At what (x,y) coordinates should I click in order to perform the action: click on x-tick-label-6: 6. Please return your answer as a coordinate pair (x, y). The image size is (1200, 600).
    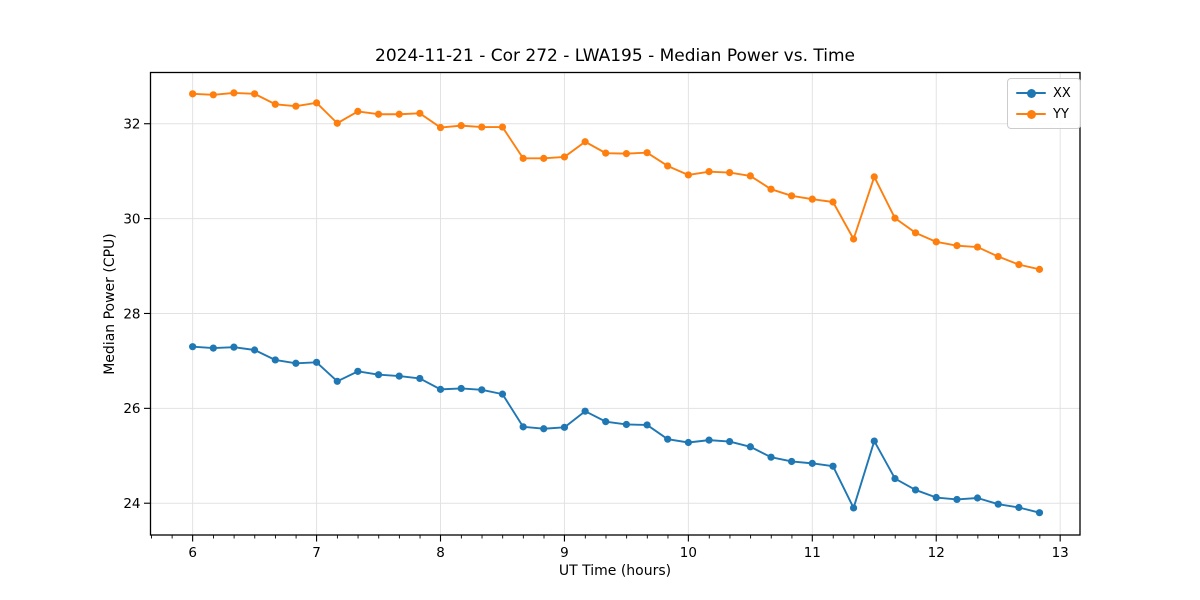
    Looking at the image, I should click on (192, 553).